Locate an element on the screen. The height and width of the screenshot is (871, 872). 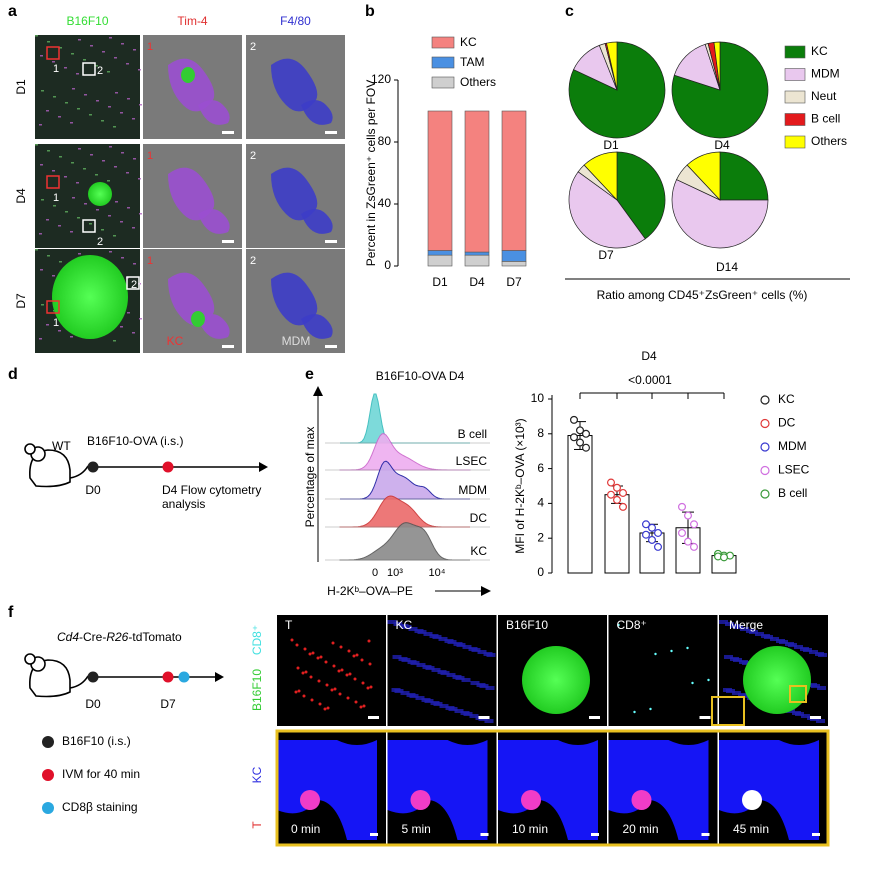
model-part: -tdTomato is located at coordinates (155, 637).